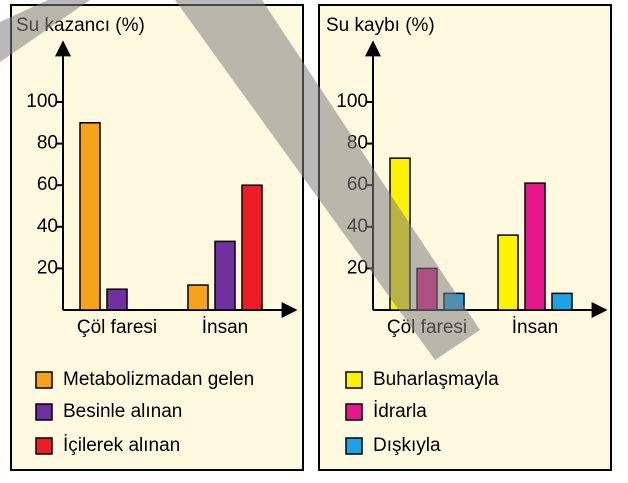  What do you see at coordinates (47, 184) in the screenshot?
I see `y-tick-label: 60` at bounding box center [47, 184].